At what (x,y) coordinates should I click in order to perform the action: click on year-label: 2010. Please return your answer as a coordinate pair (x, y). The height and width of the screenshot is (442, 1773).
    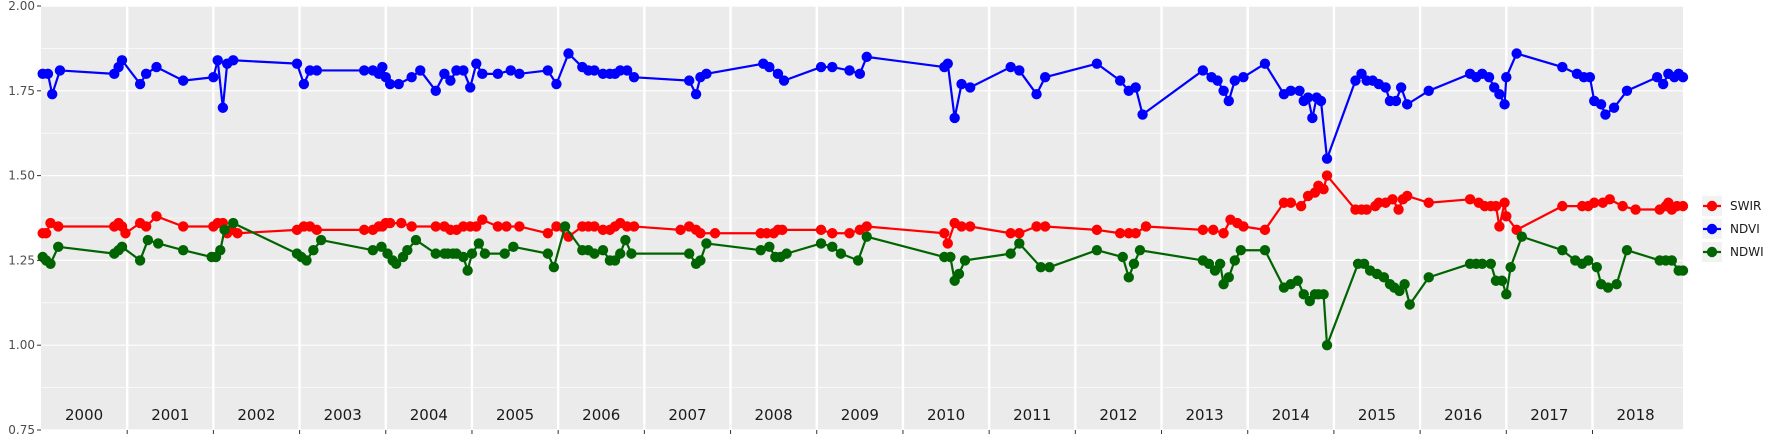
    Looking at the image, I should click on (946, 415).